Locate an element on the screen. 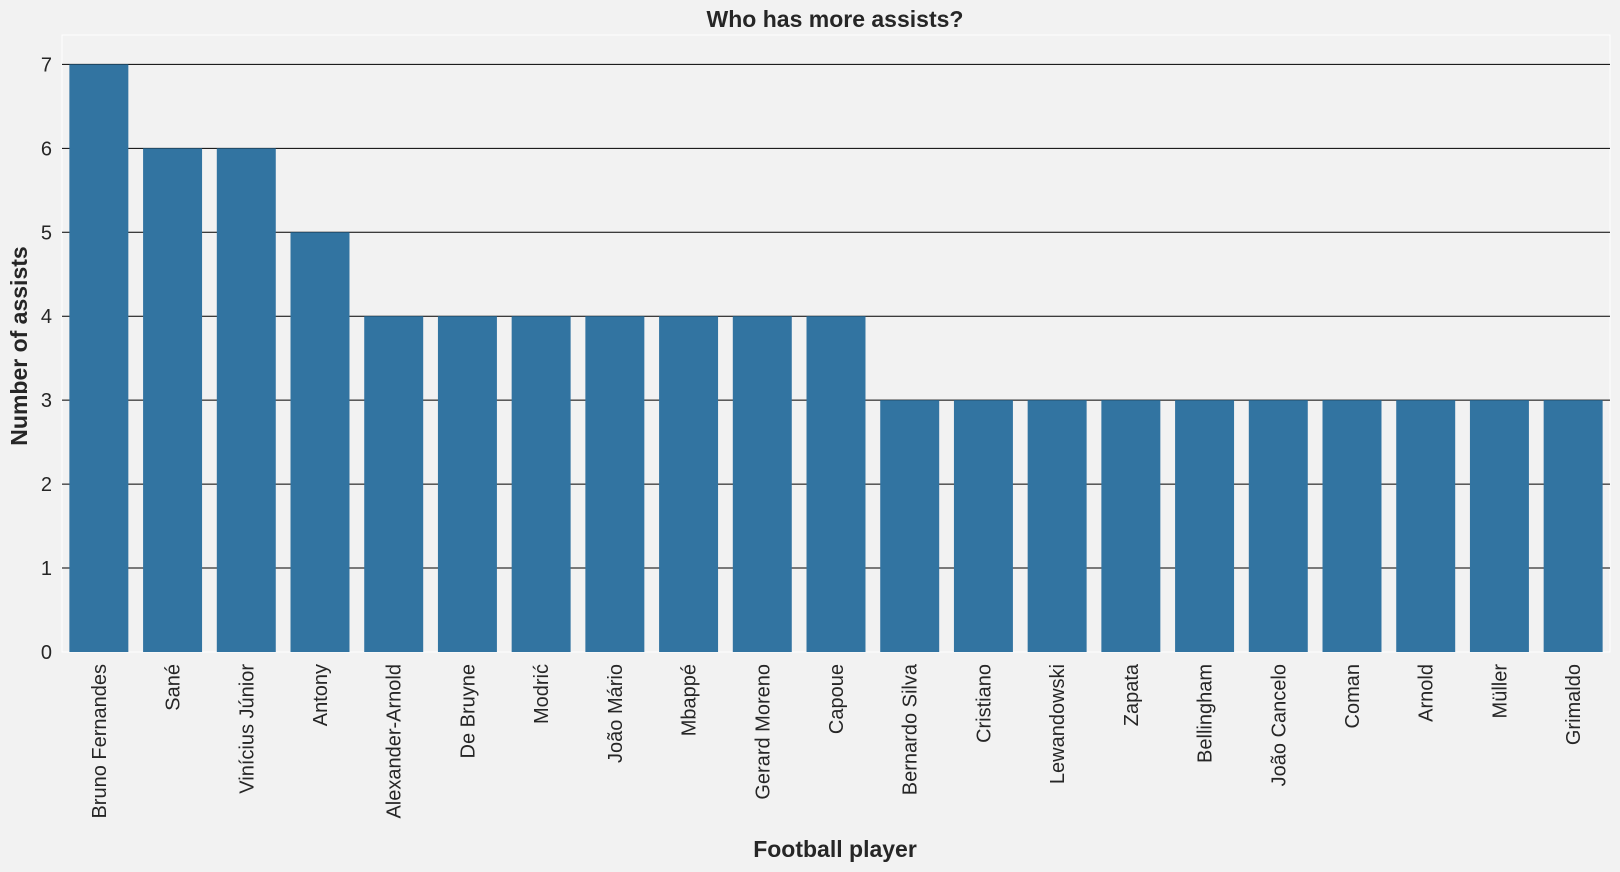  x-tick-label: Müller is located at coordinates (1500, 691).